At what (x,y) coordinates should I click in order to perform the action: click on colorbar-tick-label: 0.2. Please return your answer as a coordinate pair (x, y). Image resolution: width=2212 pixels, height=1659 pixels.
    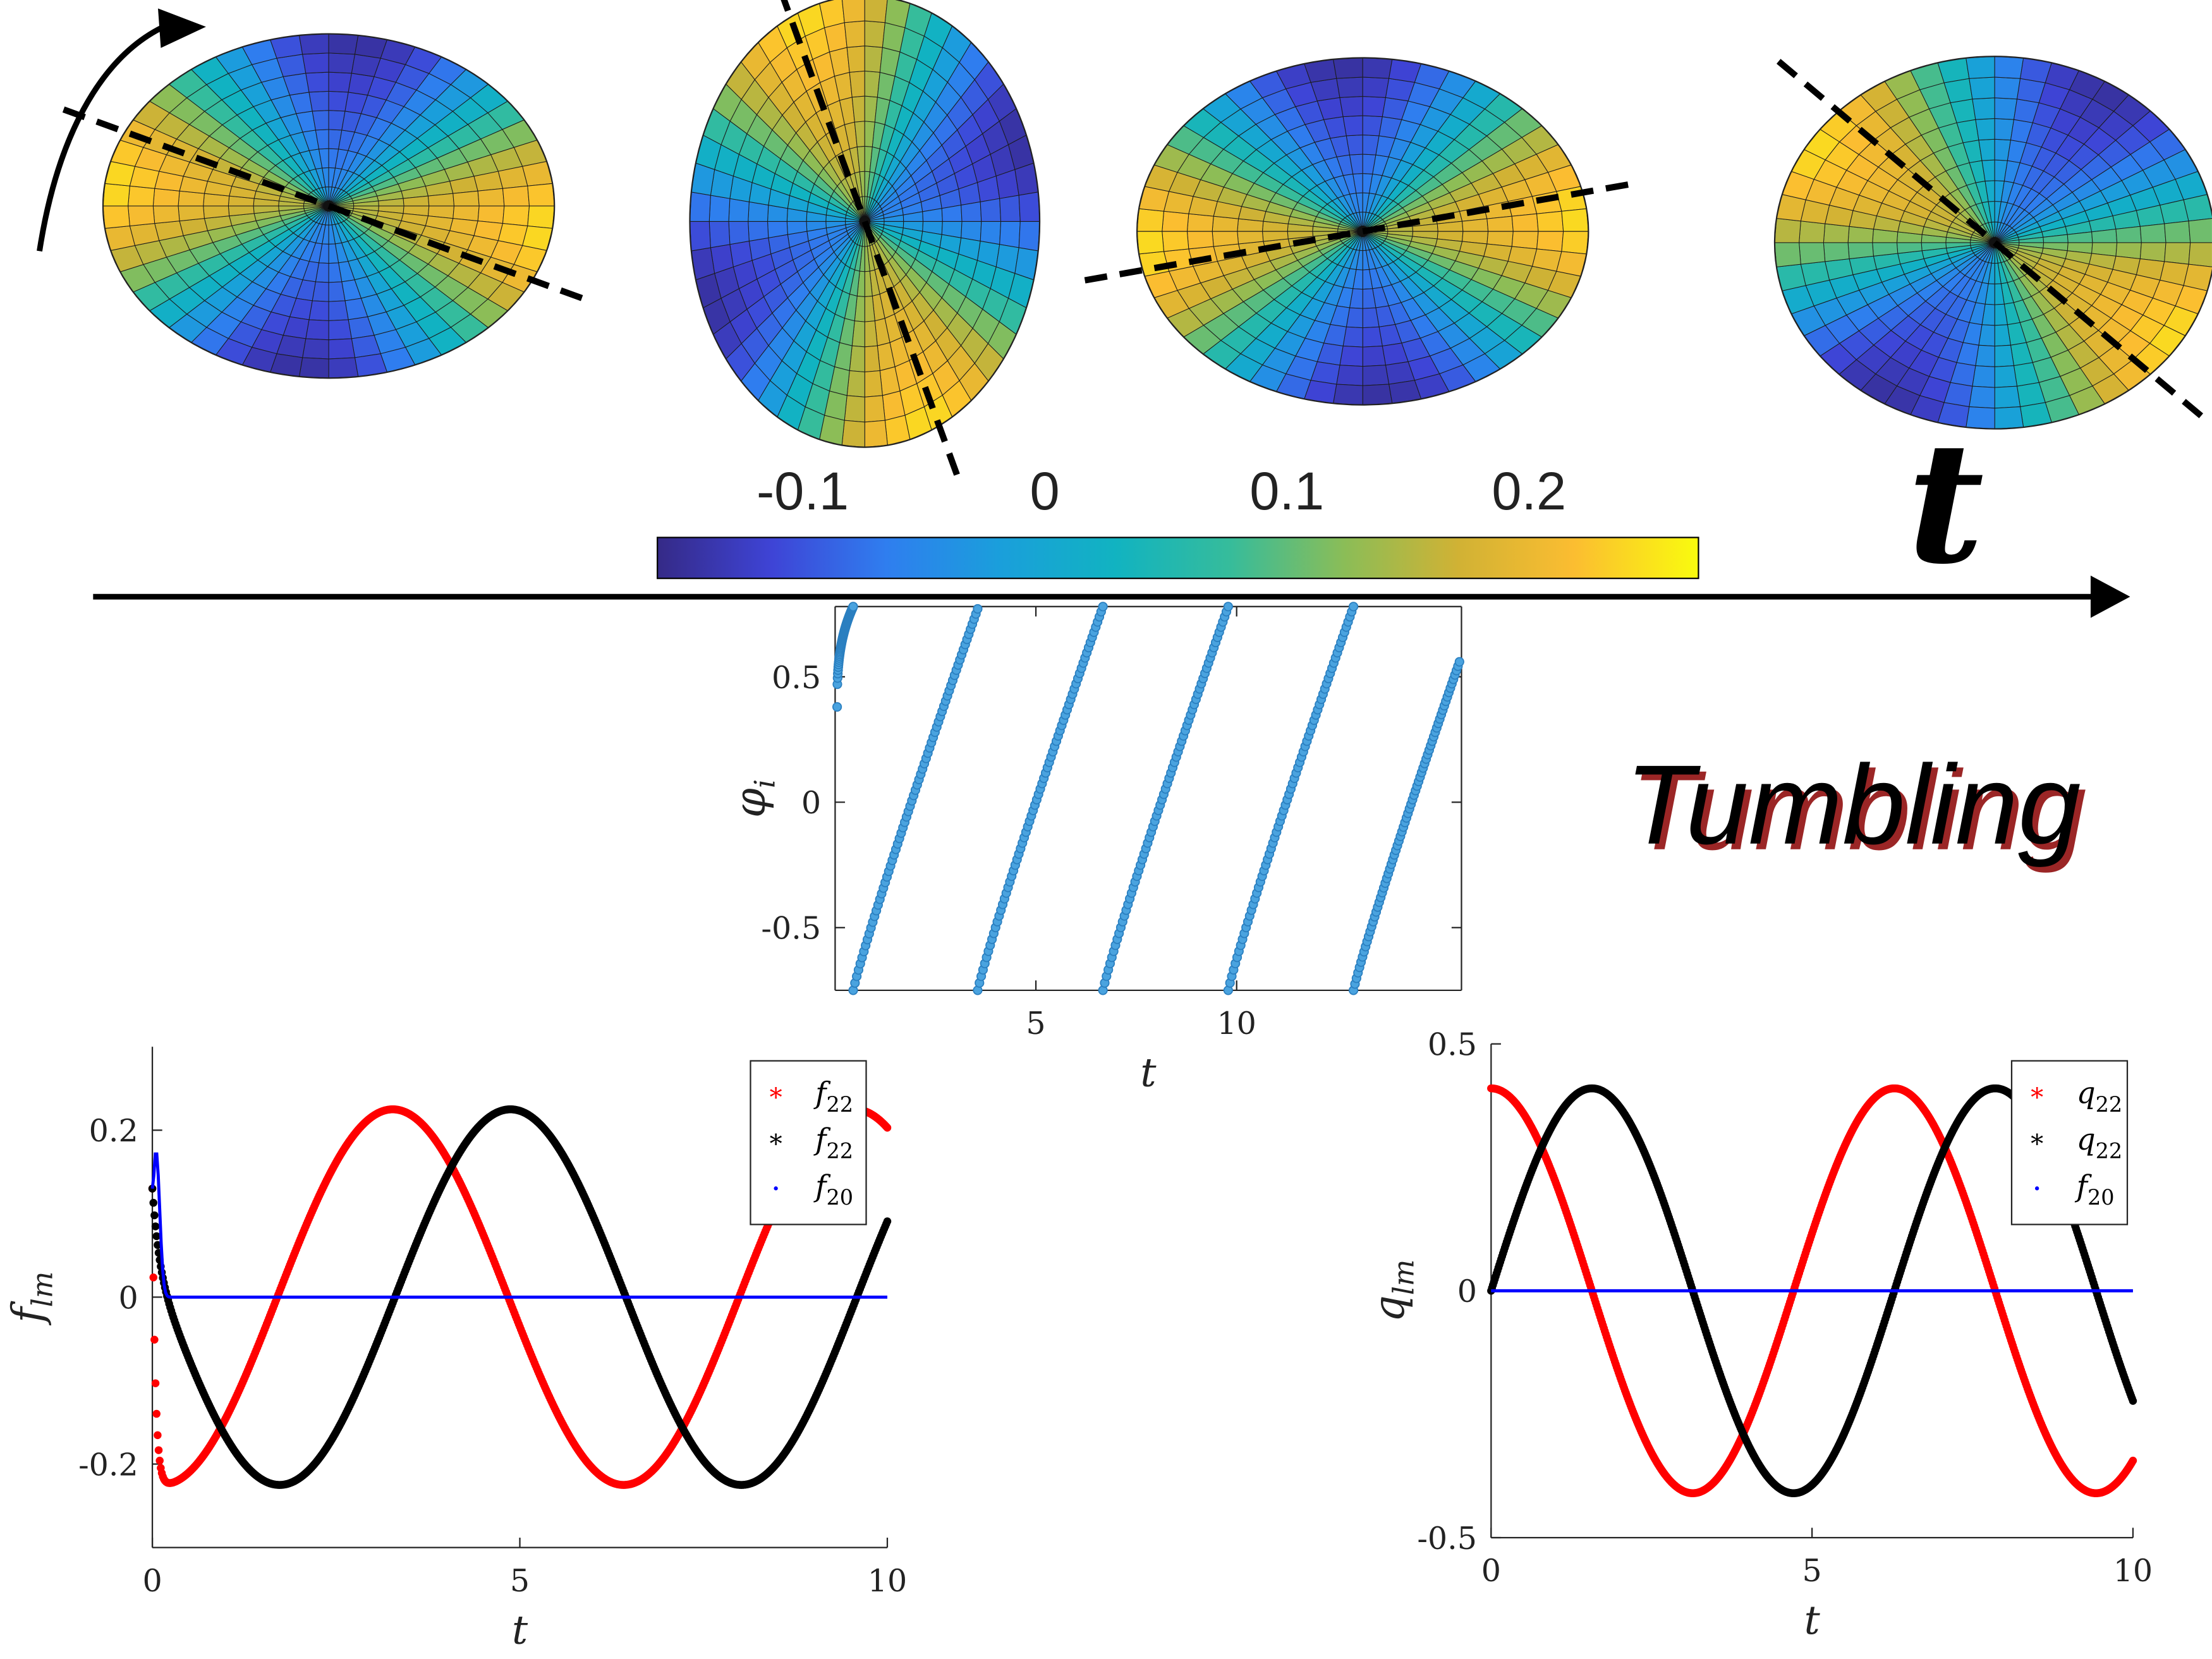
    Looking at the image, I should click on (1529, 491).